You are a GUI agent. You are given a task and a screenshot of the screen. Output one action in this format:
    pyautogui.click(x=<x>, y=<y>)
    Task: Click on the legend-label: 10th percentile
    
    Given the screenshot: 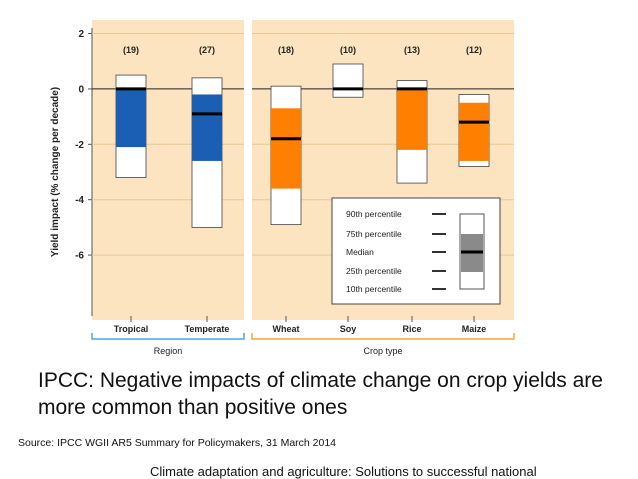 What is the action you would take?
    pyautogui.click(x=374, y=289)
    